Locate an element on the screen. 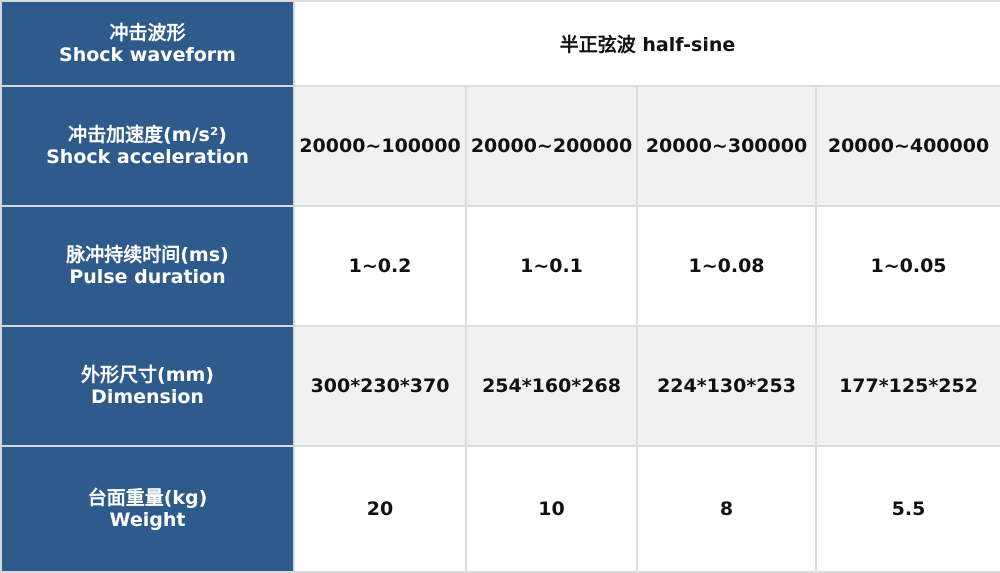  label-cn: 冲击加速度(m/s²) is located at coordinates (147, 135).